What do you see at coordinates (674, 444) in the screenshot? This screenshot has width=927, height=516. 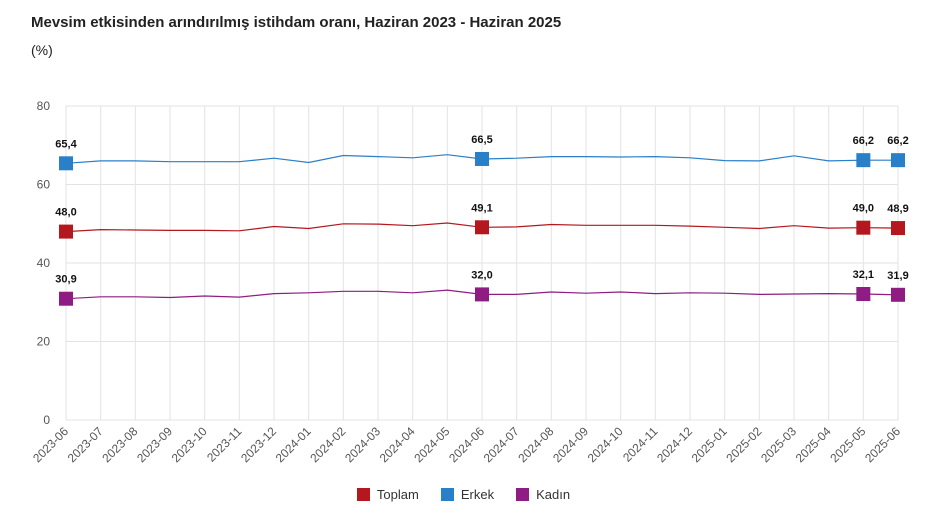 I see `x-tick-label: 2024-12` at bounding box center [674, 444].